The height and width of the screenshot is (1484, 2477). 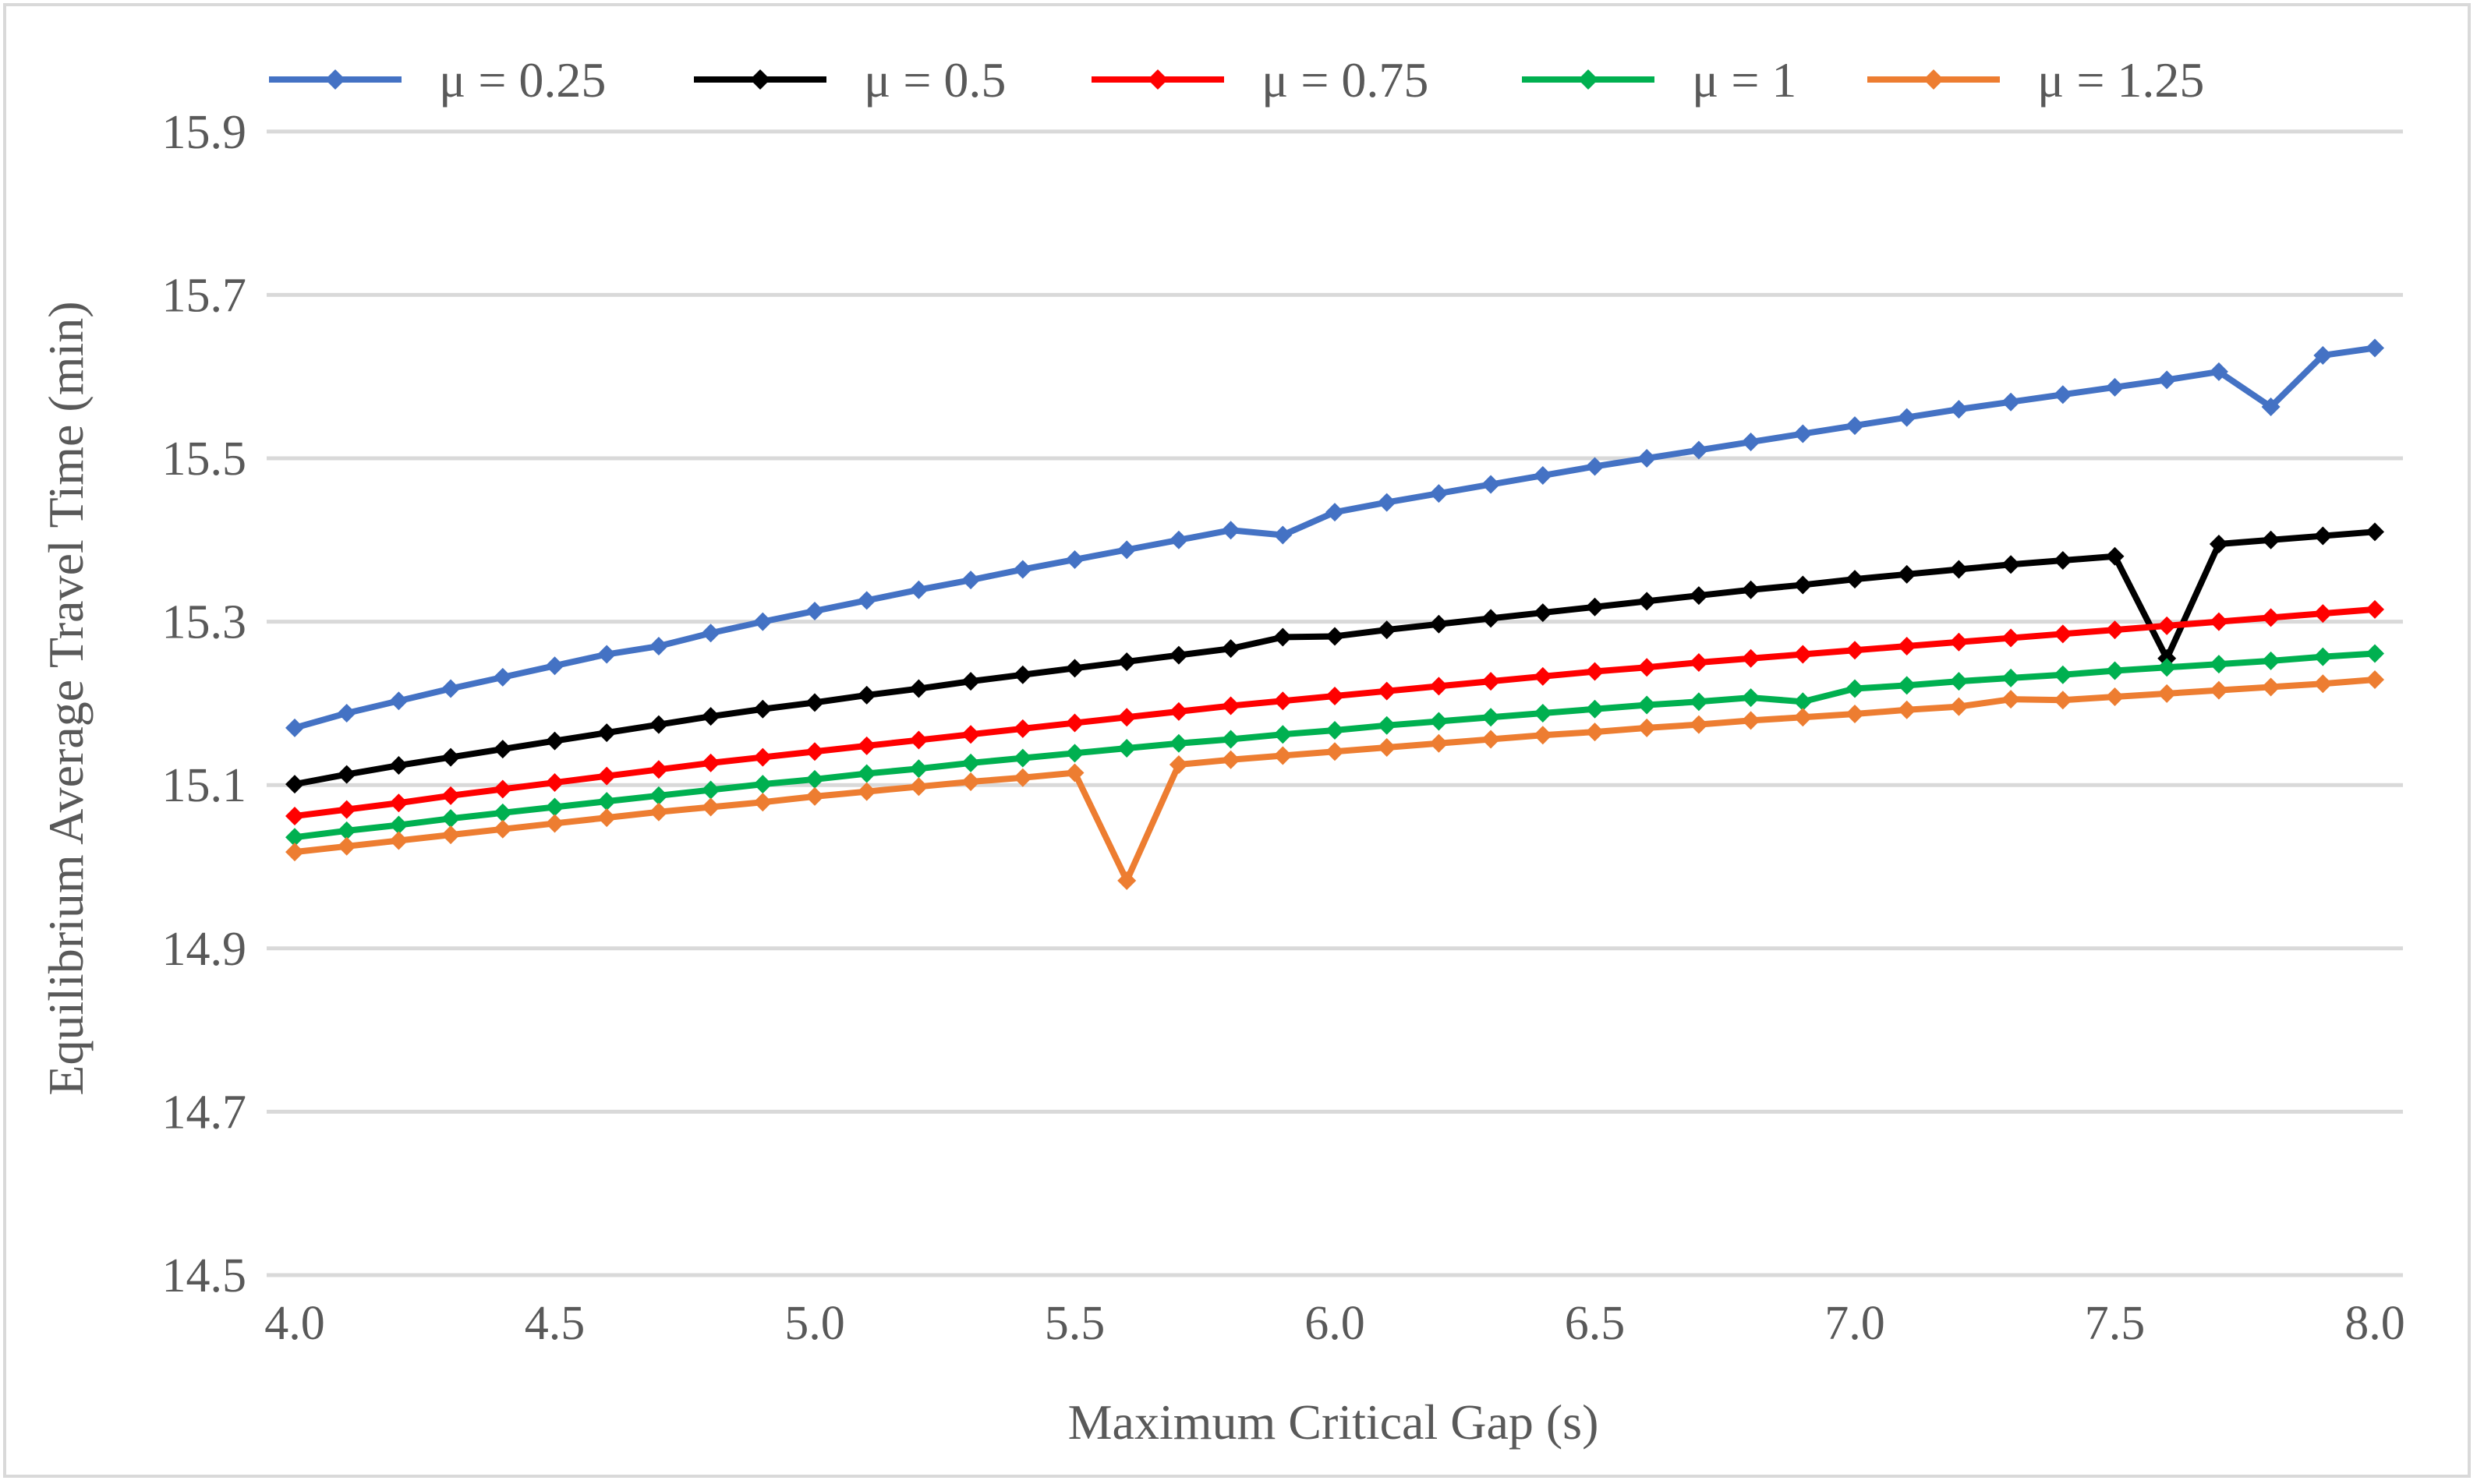 What do you see at coordinates (2120, 80) in the screenshot?
I see `legend-label: μ = 1.25` at bounding box center [2120, 80].